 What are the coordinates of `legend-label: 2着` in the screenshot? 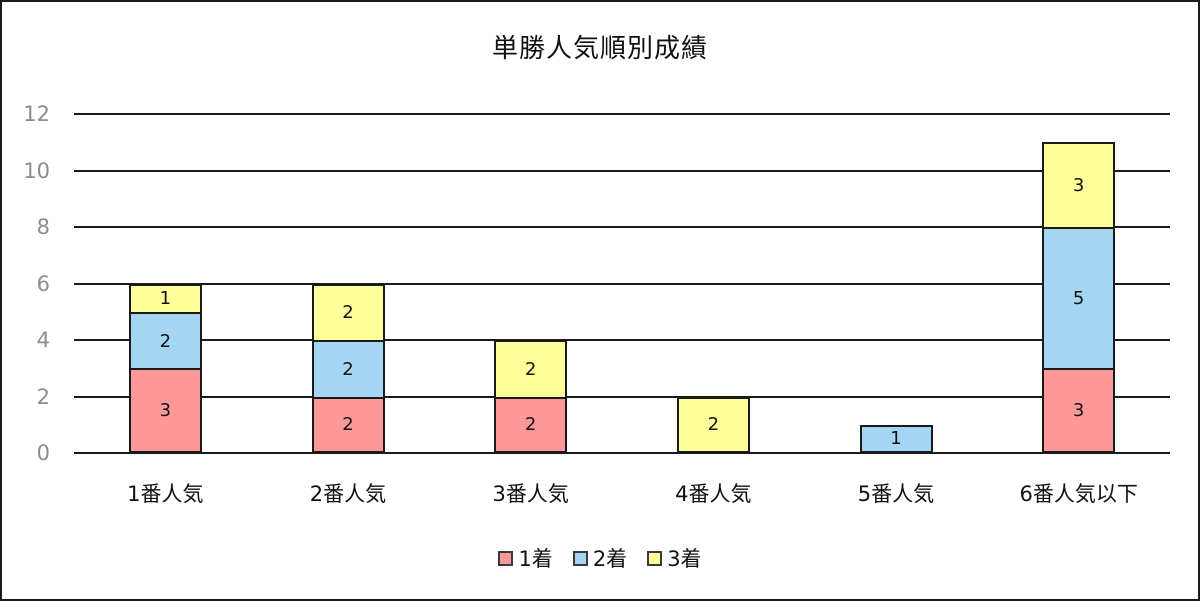 It's located at (610, 559).